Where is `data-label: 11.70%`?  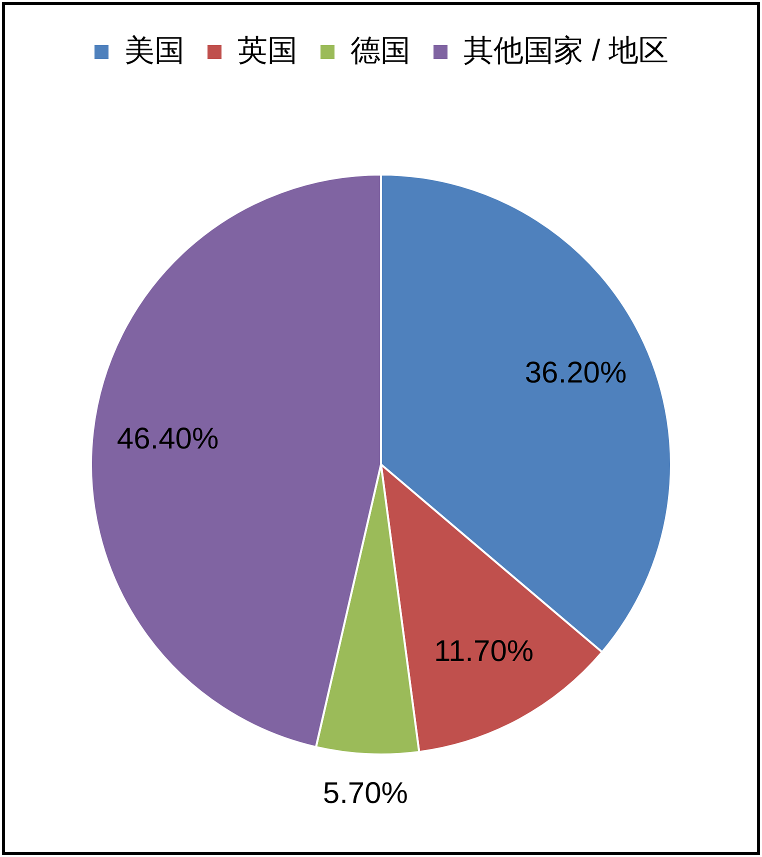 data-label: 11.70% is located at coordinates (484, 651).